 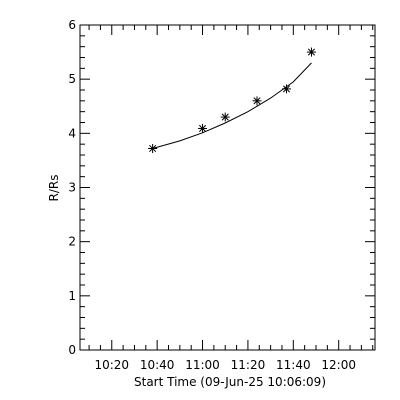 I want to click on fit-curve-group, so click(x=232, y=105).